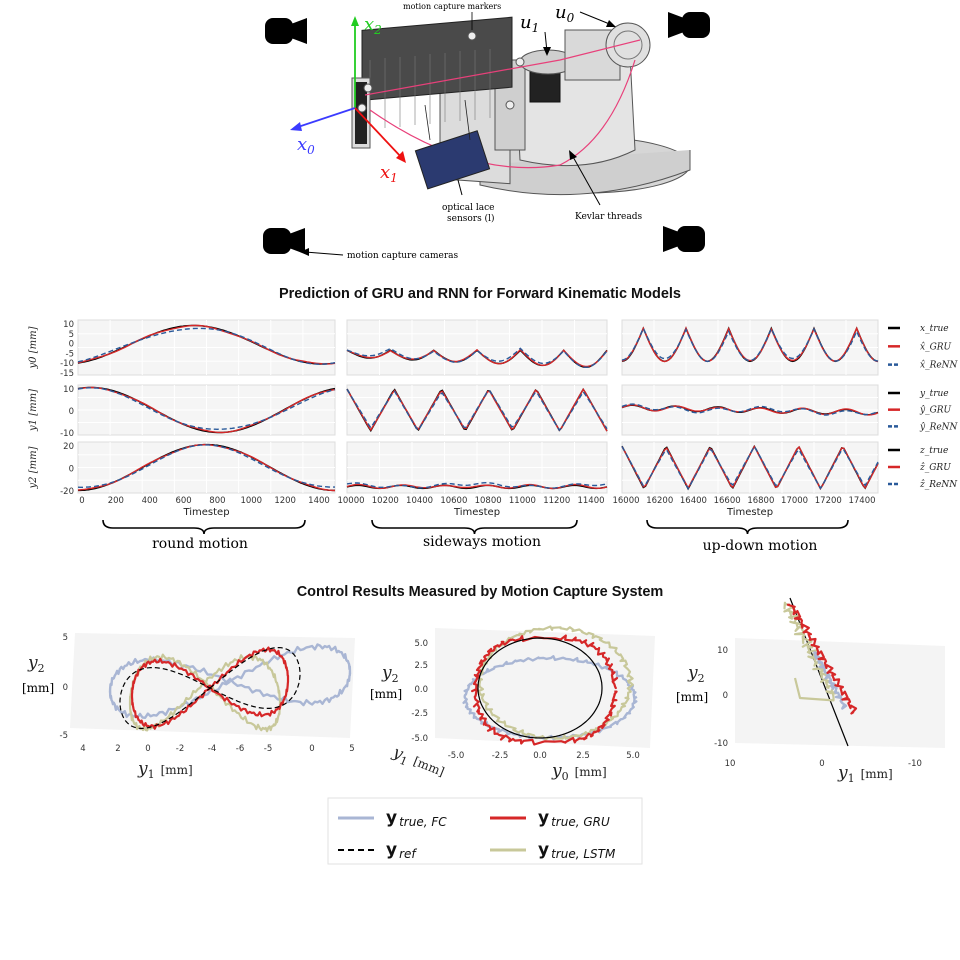 This screenshot has height=960, width=960. I want to click on x-tick-label: -6, so click(240, 749).